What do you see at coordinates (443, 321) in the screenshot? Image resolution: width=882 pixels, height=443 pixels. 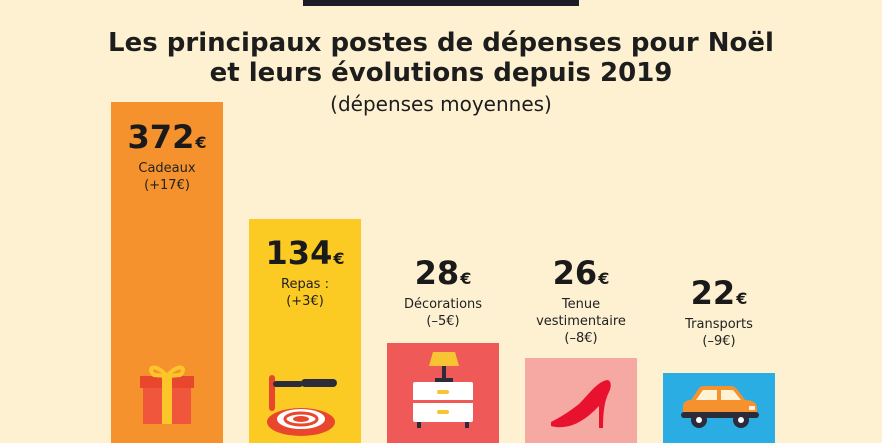 I see `bar-change: (–5€)` at bounding box center [443, 321].